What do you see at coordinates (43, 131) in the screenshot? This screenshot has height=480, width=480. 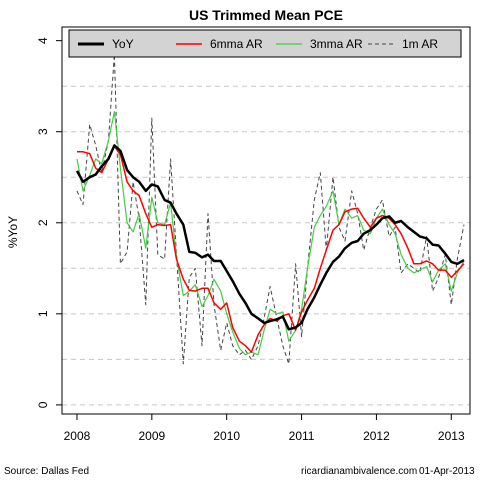 I see `y-tick-label-3: 3` at bounding box center [43, 131].